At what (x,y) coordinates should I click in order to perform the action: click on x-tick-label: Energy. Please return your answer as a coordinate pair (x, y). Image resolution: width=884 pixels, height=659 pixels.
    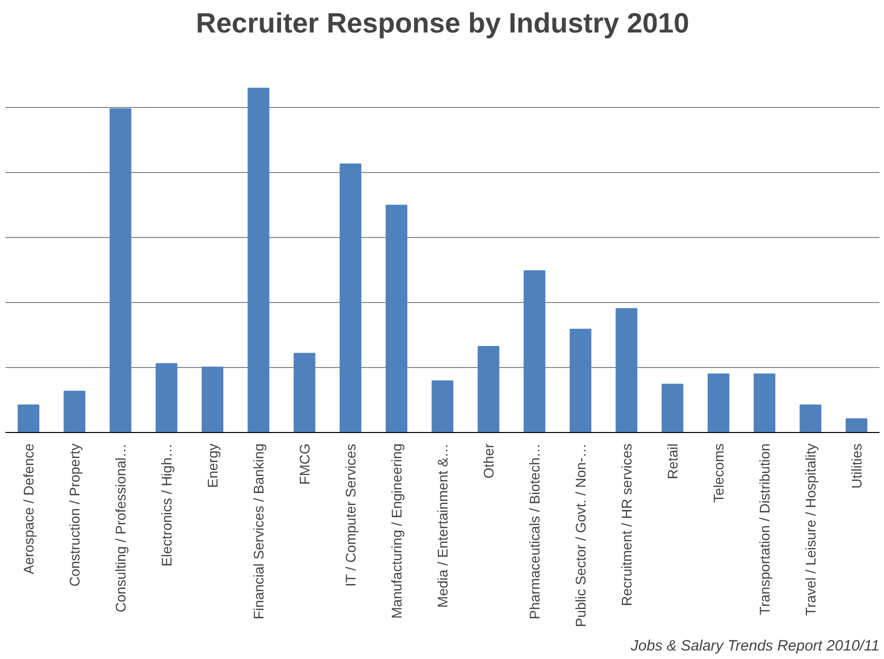
    Looking at the image, I should click on (212, 466).